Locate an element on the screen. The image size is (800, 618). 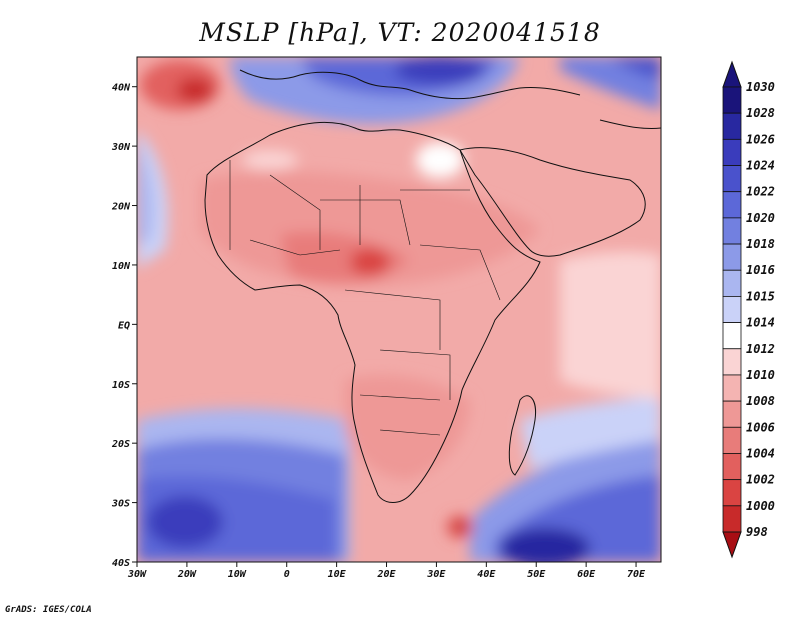
lon-tick-label: 20E is located at coordinates (386, 574).